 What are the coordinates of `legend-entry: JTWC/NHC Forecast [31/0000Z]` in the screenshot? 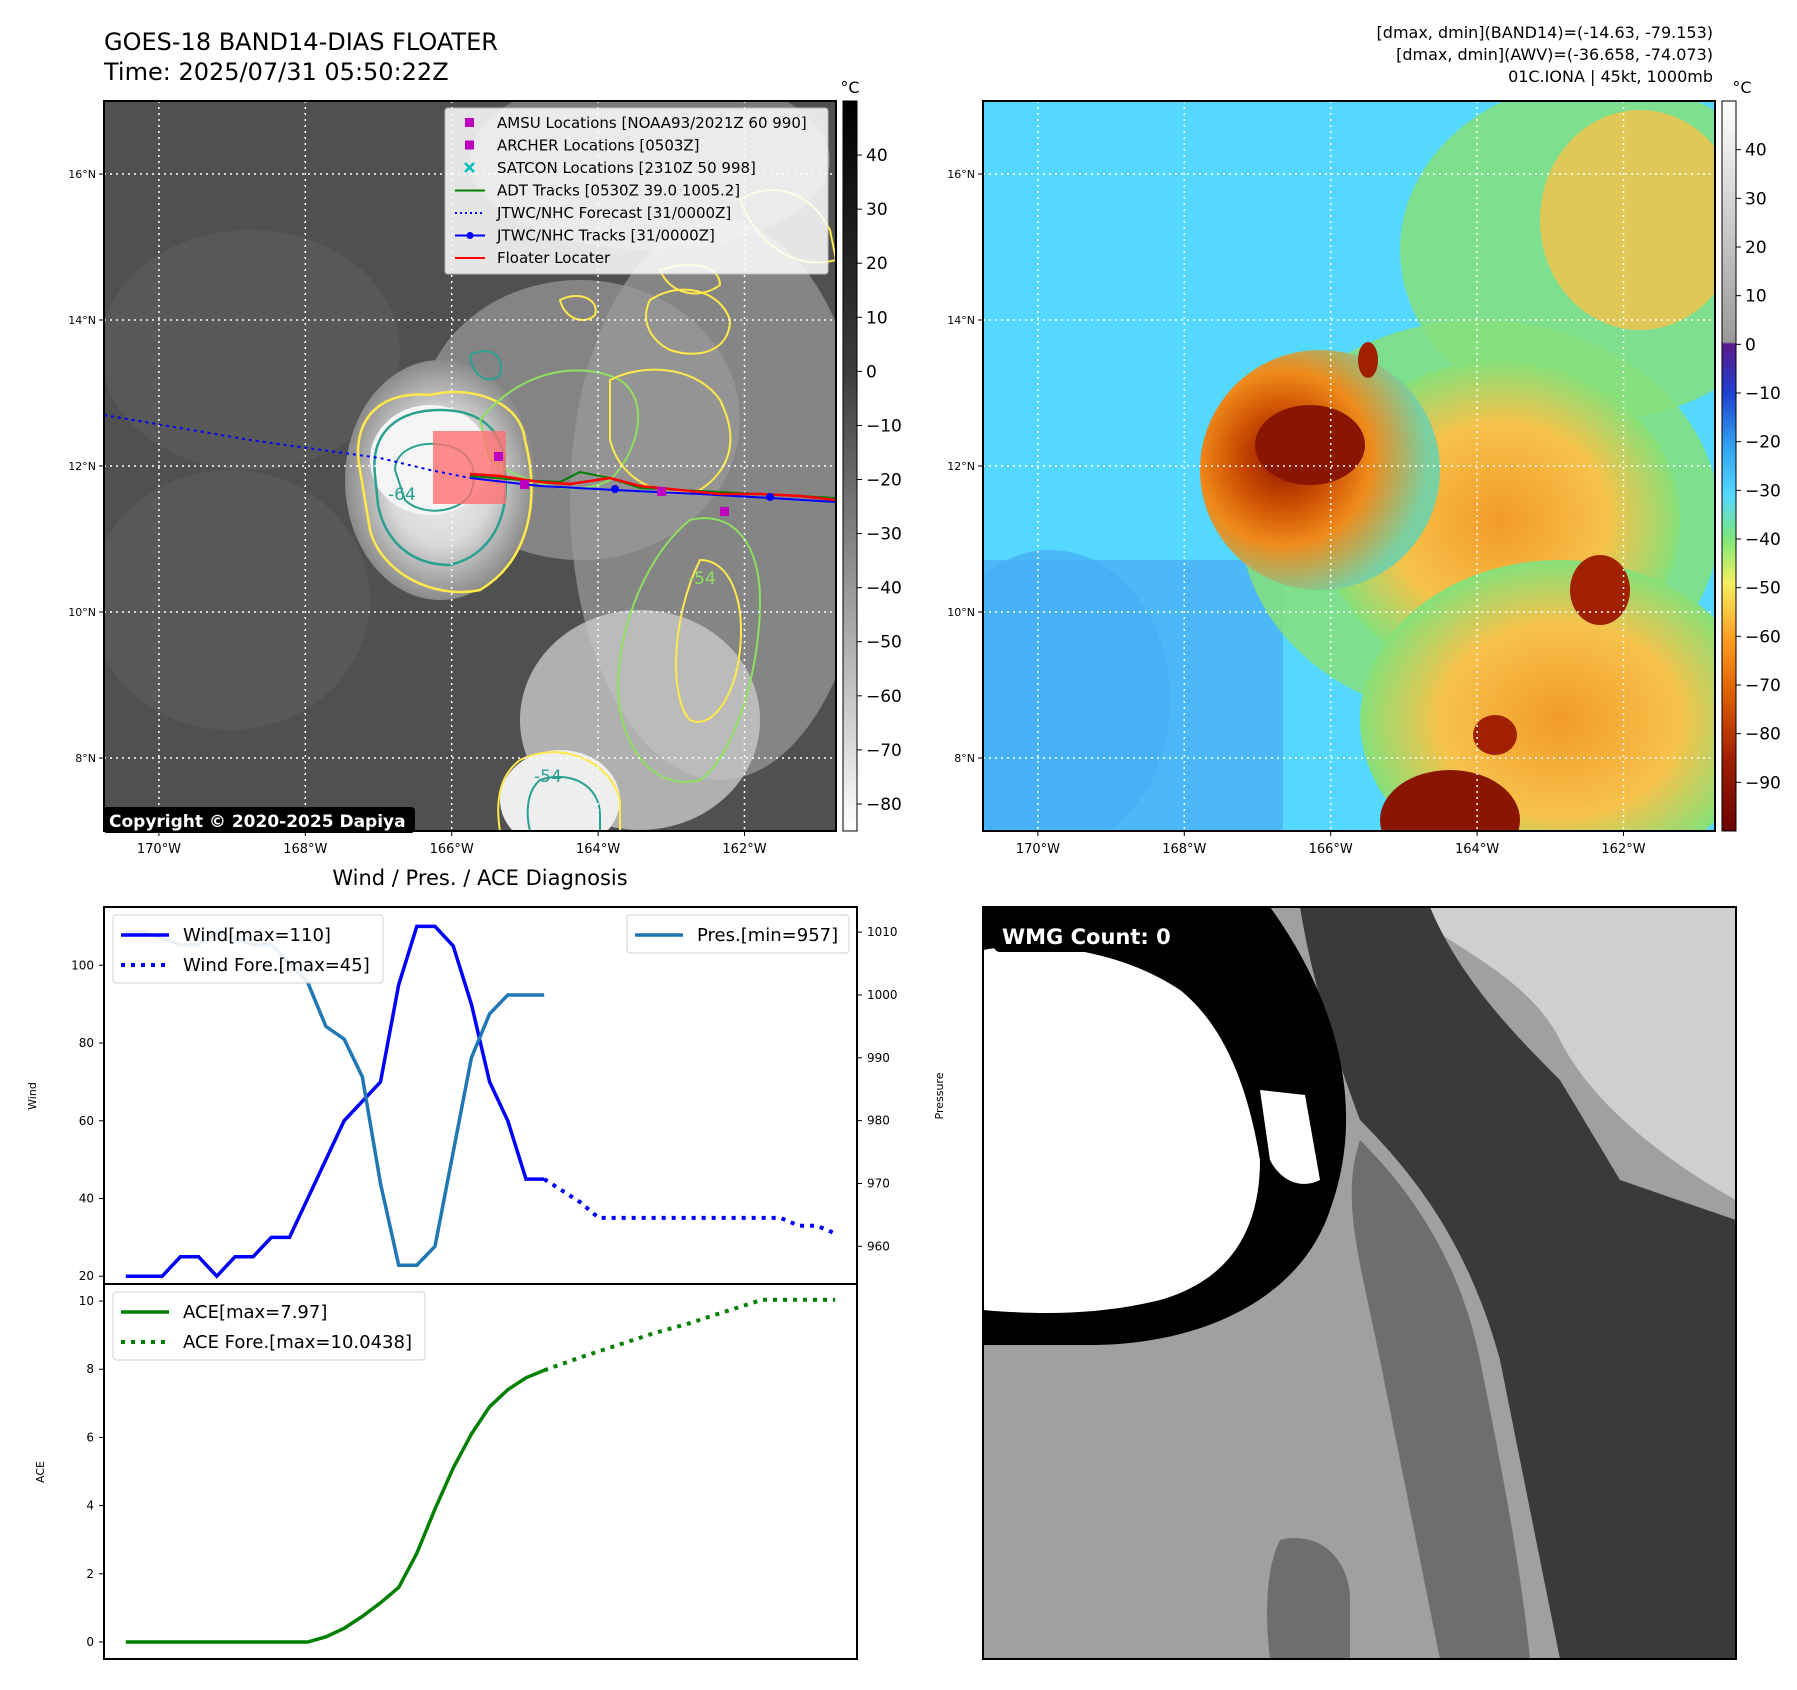 It's located at (613, 213).